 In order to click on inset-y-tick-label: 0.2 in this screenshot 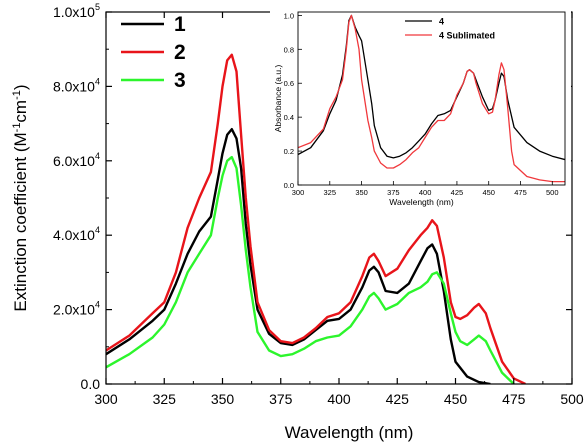, I will do `click(289, 151)`.